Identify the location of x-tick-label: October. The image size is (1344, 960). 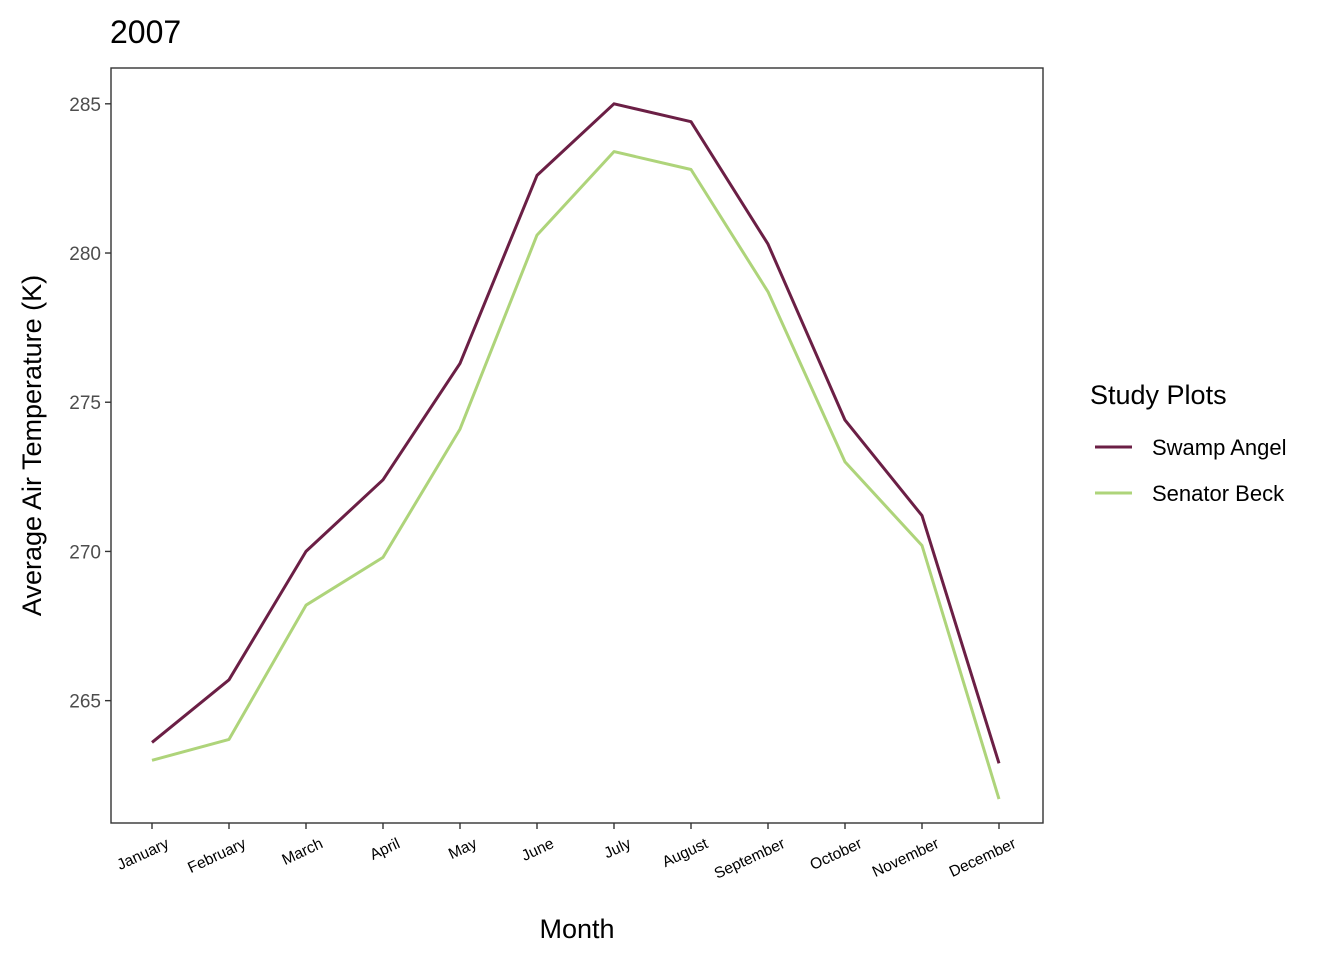
(836, 854).